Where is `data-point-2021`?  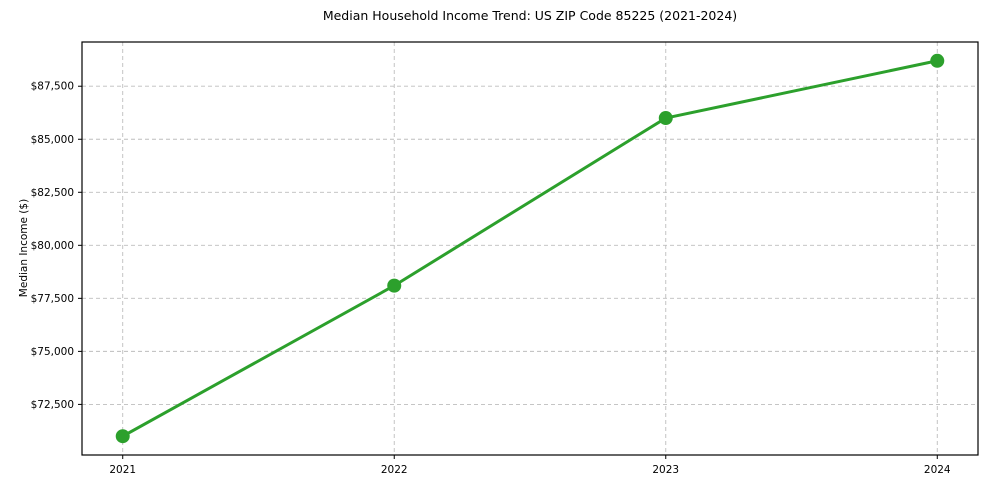
data-point-2021 is located at coordinates (122, 436).